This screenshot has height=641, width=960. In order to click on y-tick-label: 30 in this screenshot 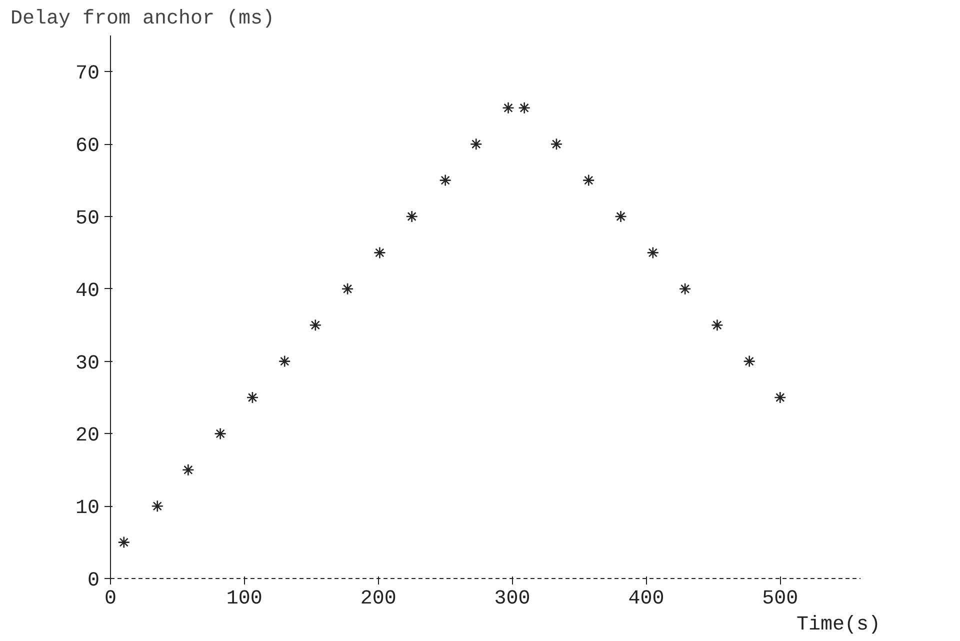, I will do `click(87, 364)`.